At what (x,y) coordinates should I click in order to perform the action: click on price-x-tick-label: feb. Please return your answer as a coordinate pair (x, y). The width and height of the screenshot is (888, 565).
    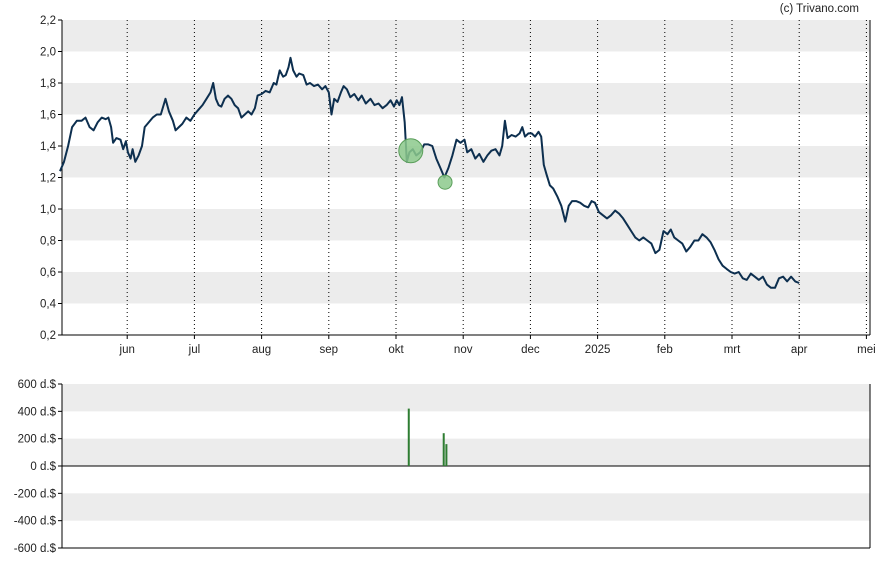
    Looking at the image, I should click on (665, 350).